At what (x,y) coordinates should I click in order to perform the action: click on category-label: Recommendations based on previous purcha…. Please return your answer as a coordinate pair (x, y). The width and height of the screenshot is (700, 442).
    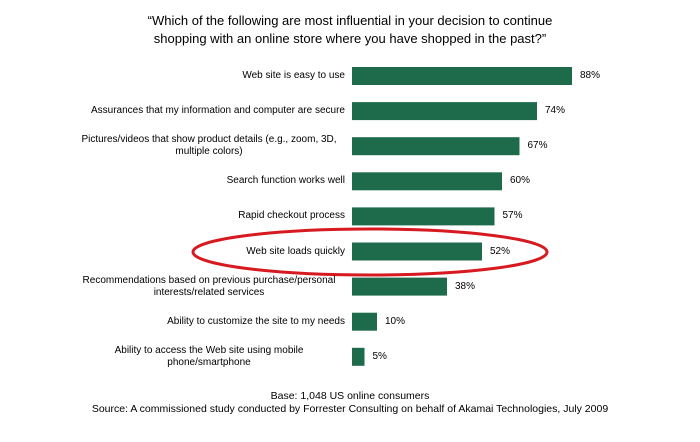
    Looking at the image, I should click on (209, 286).